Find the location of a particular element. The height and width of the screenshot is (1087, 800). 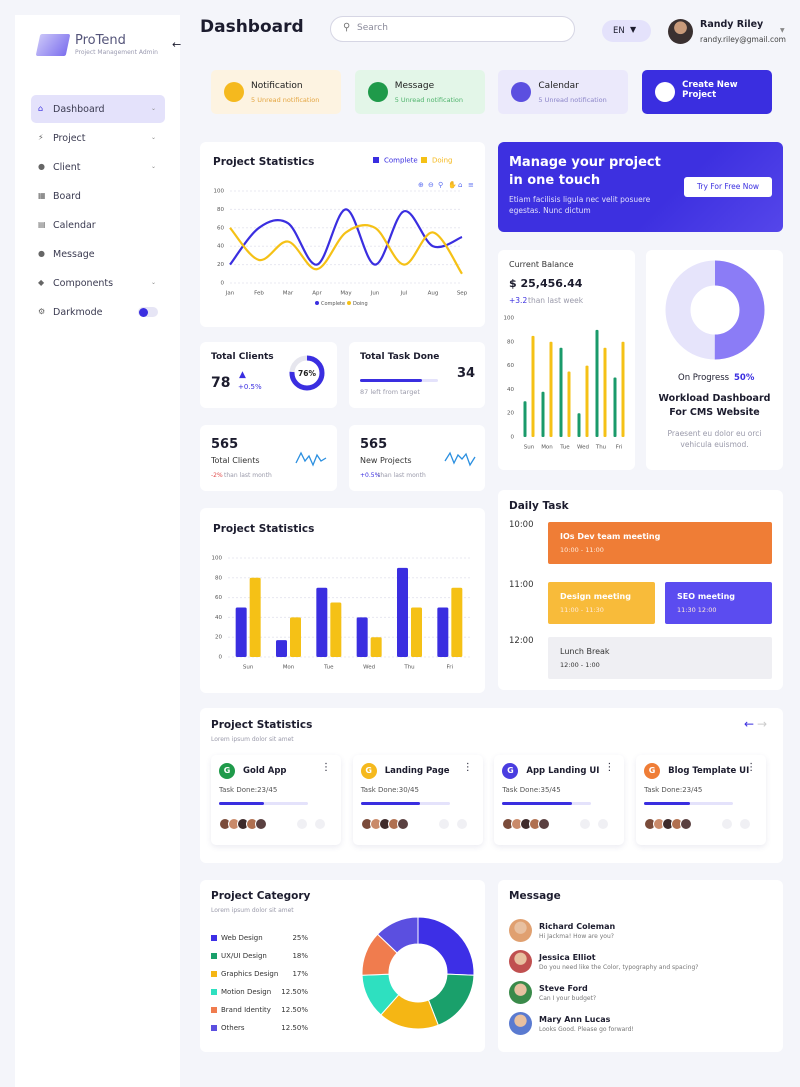

message-text: Can I your budget? is located at coordinates (568, 998).